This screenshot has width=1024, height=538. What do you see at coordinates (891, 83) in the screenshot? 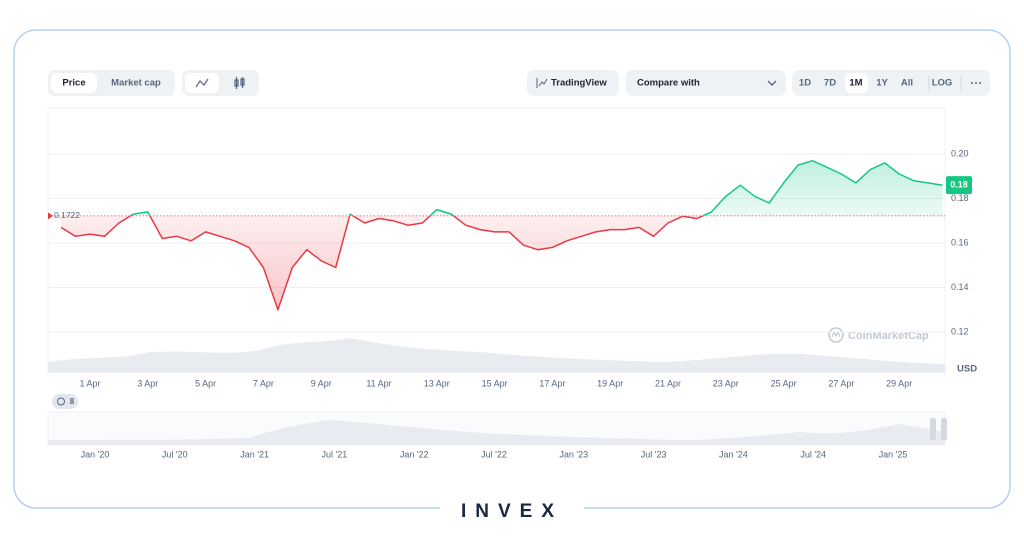
I see `range-group` at bounding box center [891, 83].